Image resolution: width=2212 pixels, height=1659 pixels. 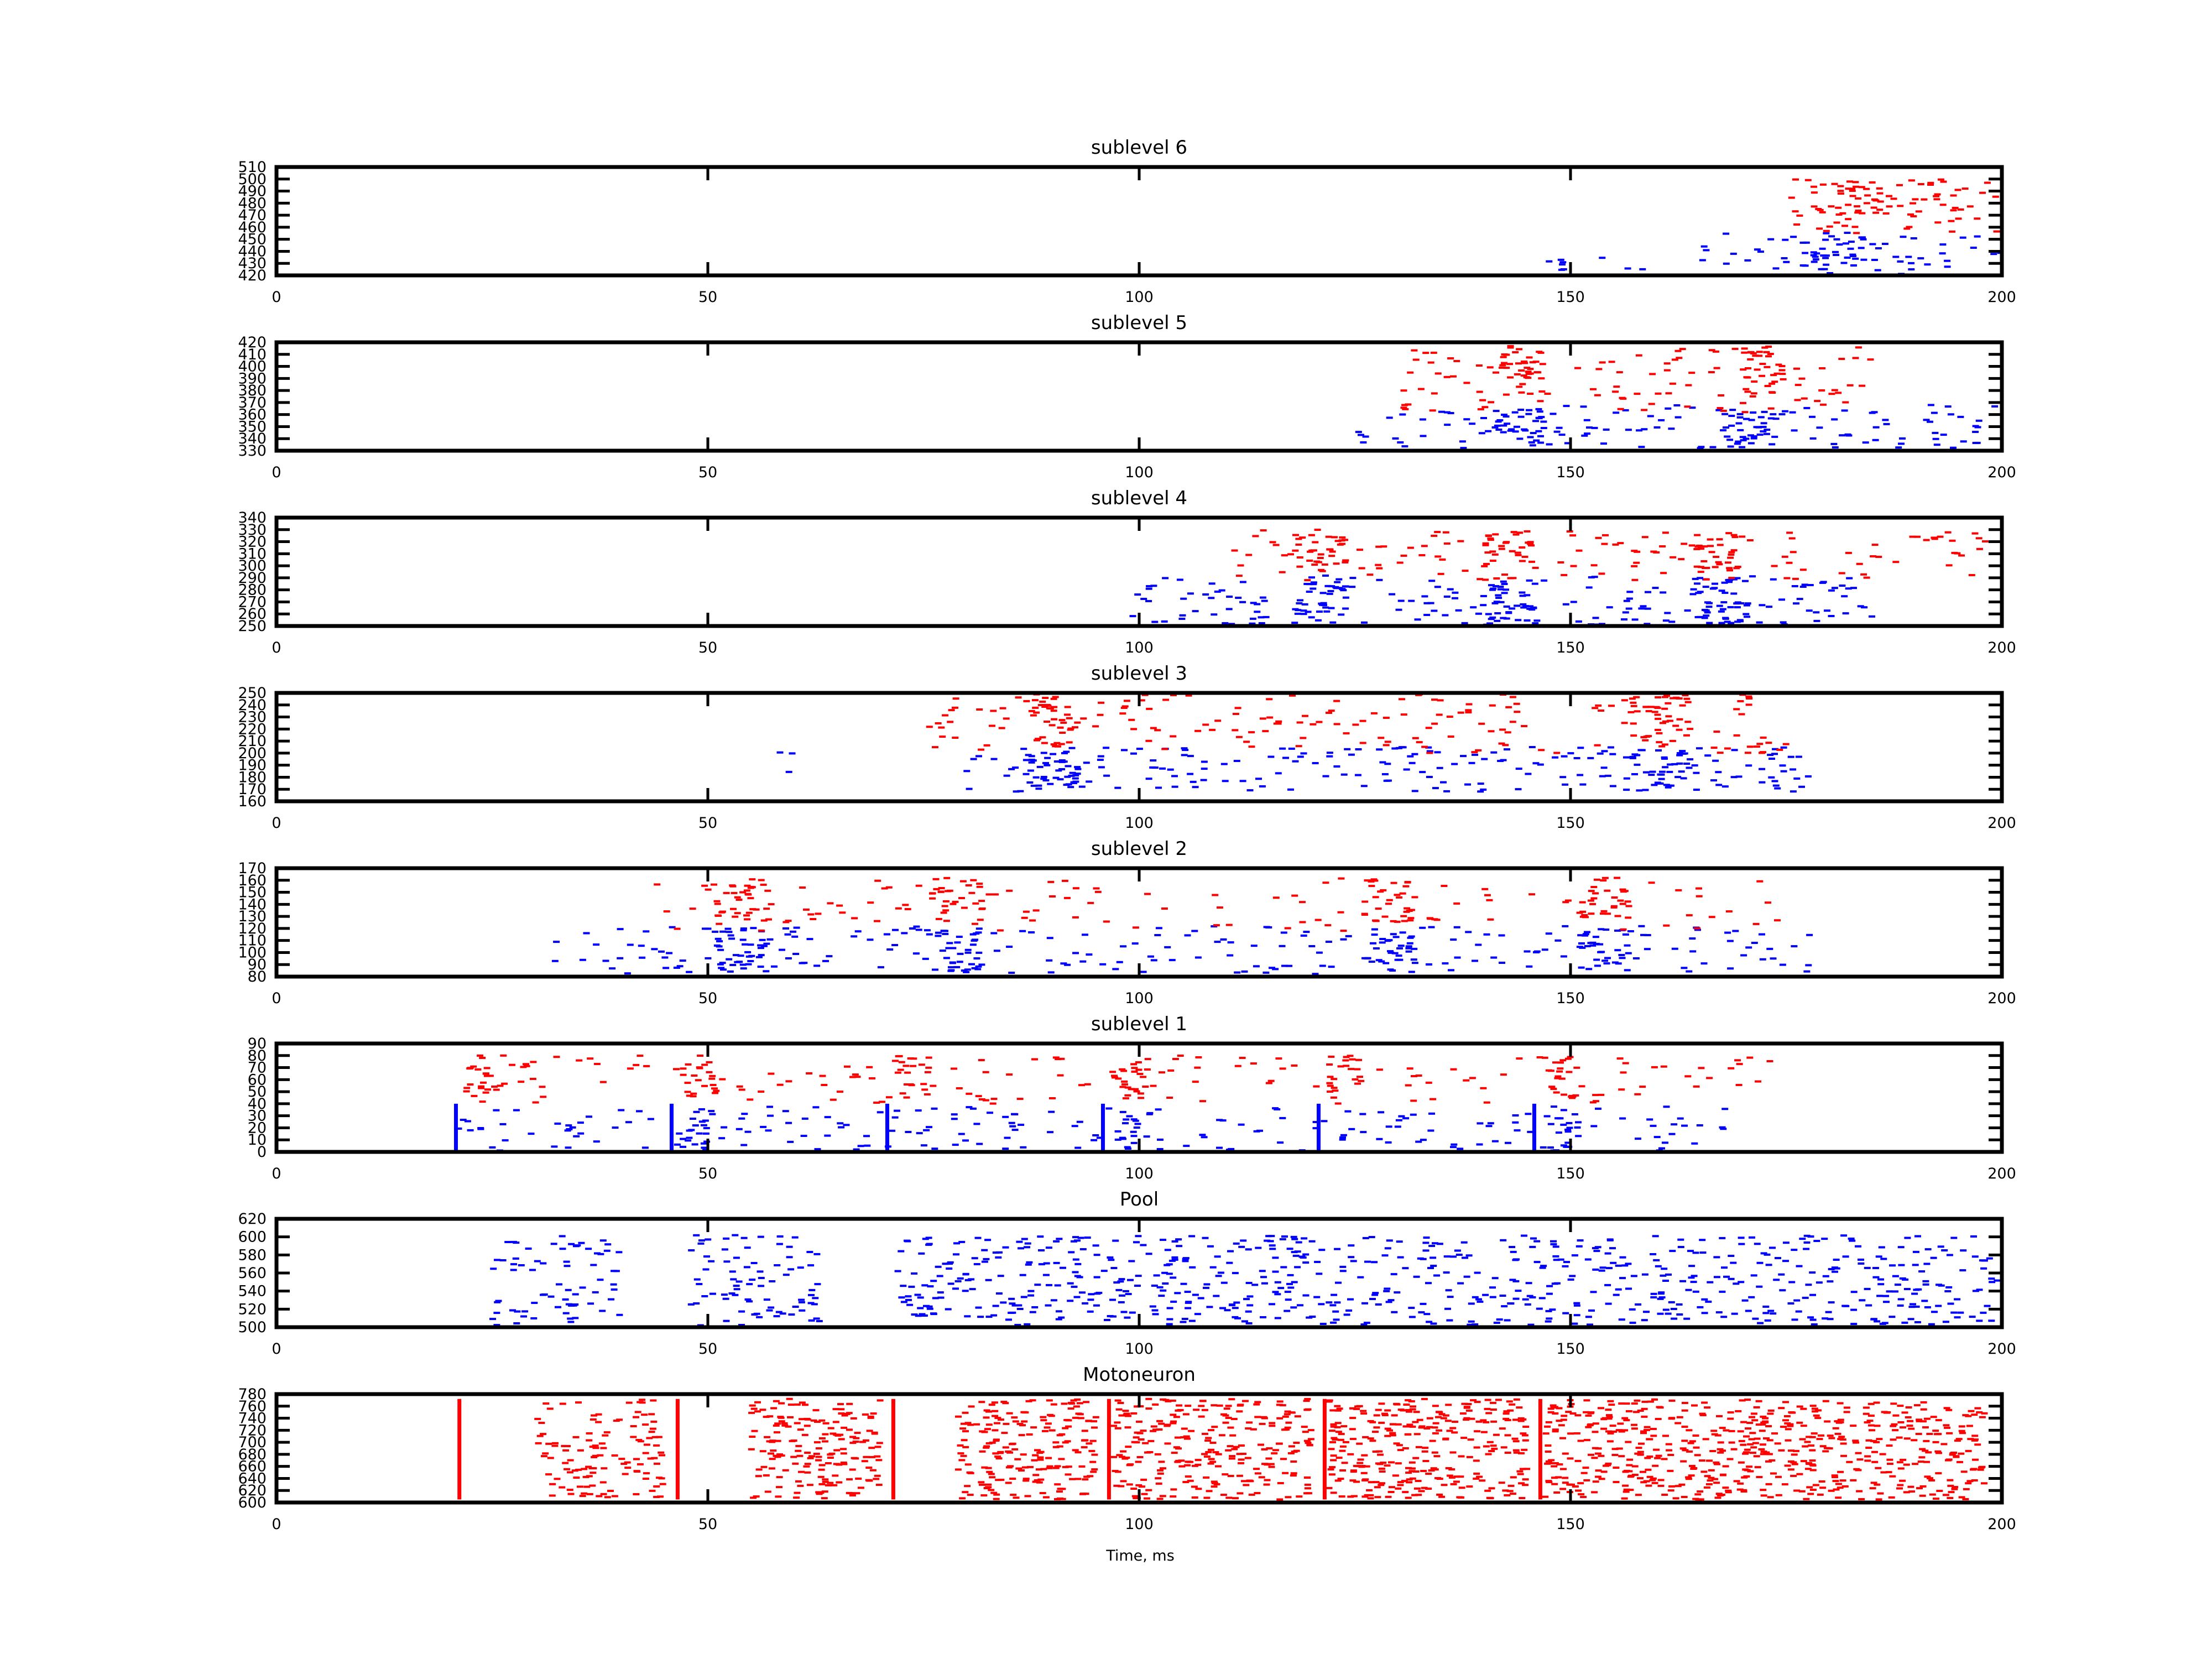 What do you see at coordinates (2002, 473) in the screenshot?
I see `x-tick-label: 200` at bounding box center [2002, 473].